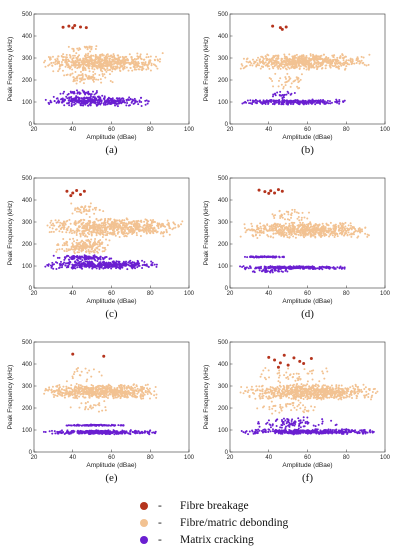 This screenshot has height=551, width=402. Describe the element at coordinates (307, 301) in the screenshot. I see `x-axis-label: Amplitude (dBae)` at that location.